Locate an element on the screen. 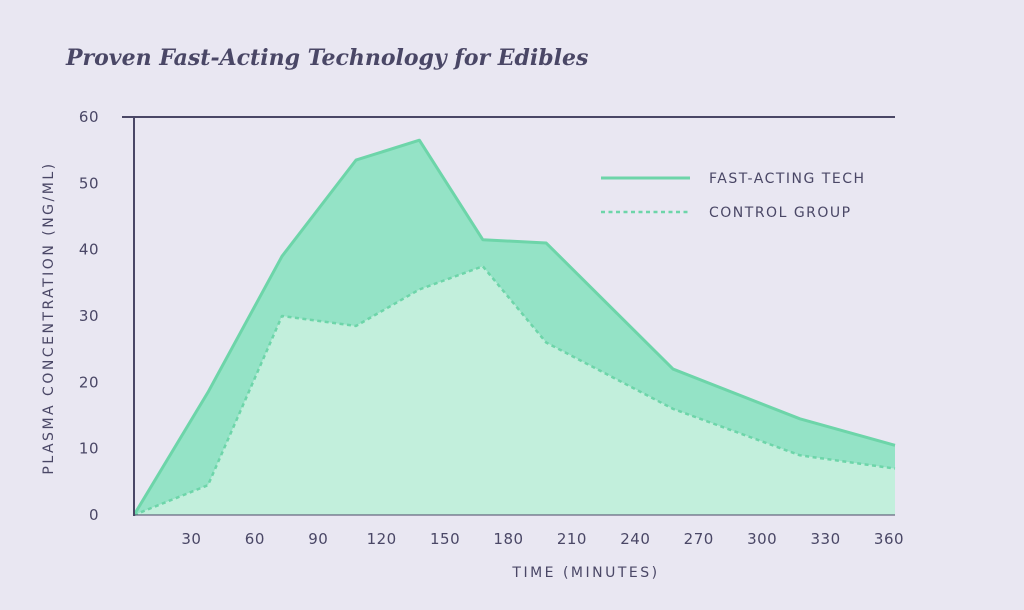 The height and width of the screenshot is (610, 1024). x-axis-label: TIME (MINUTES) is located at coordinates (585, 573).